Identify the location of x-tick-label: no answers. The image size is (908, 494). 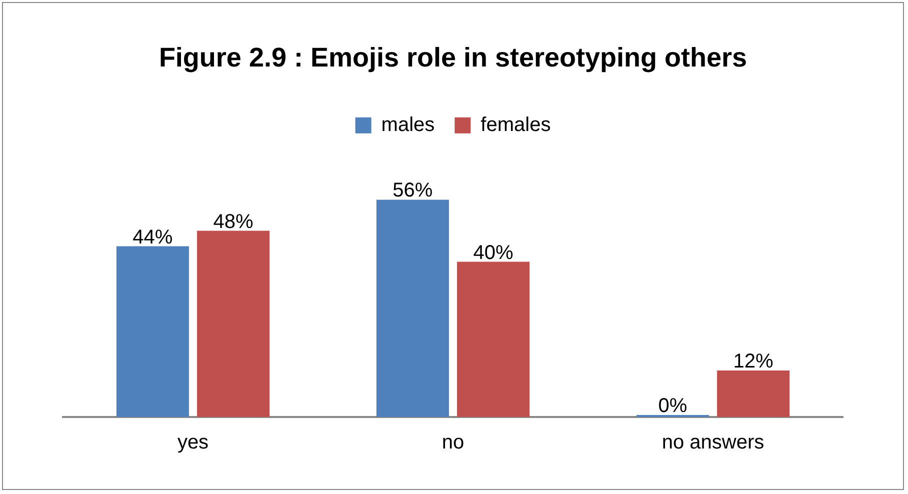
(713, 443).